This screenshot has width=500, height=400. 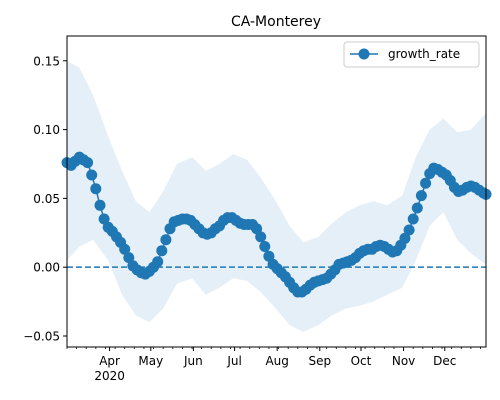 I want to click on x-tick-label: Apr, so click(x=109, y=361).